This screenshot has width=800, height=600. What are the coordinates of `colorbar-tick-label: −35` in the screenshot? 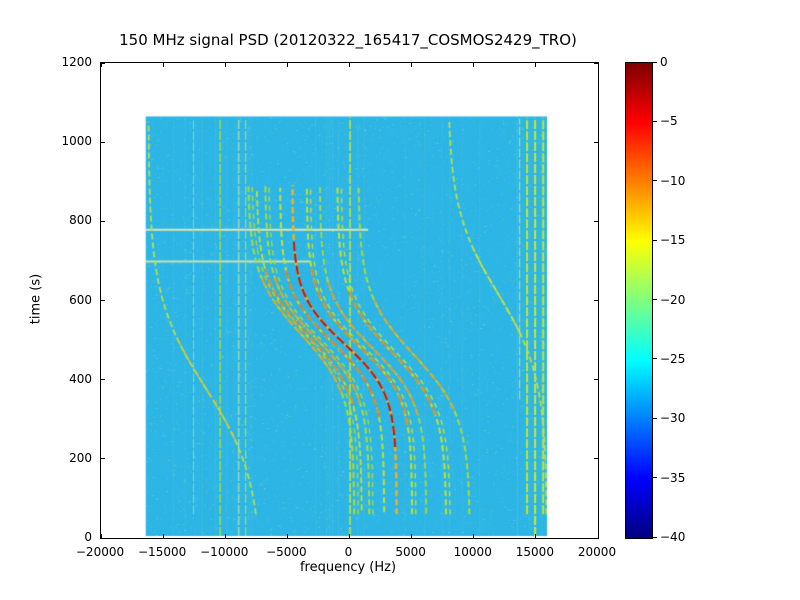 It's located at (673, 477).